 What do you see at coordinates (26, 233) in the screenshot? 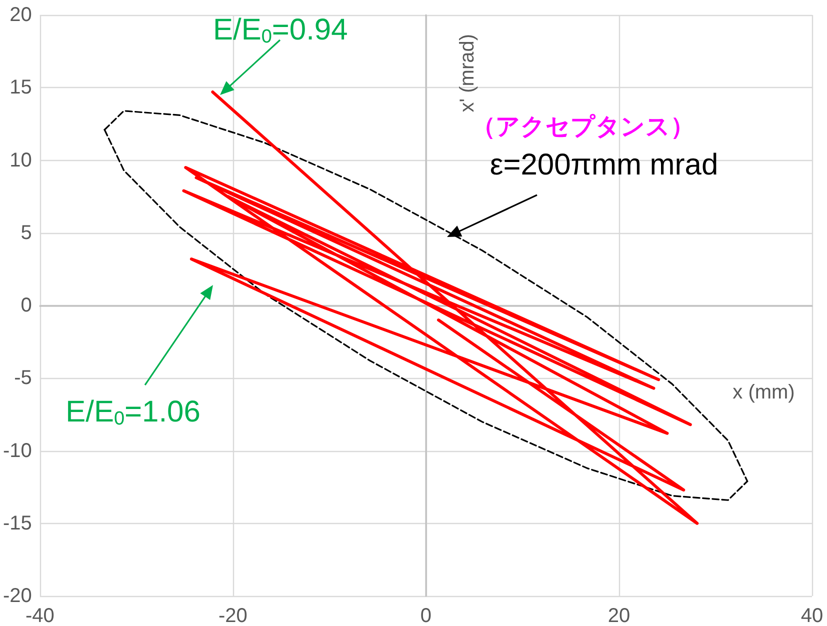
I see `y-tick-label: 5` at bounding box center [26, 233].